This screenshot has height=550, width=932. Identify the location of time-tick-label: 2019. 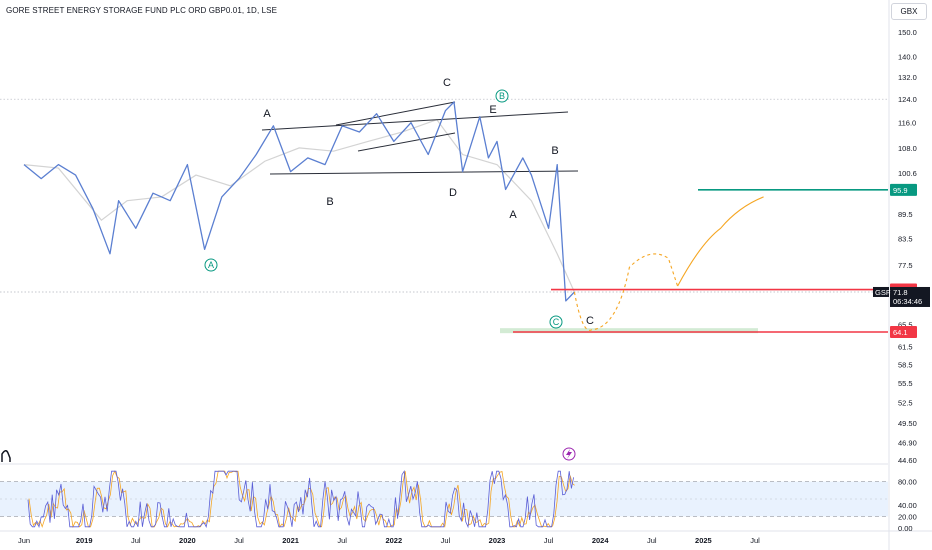
(84, 540).